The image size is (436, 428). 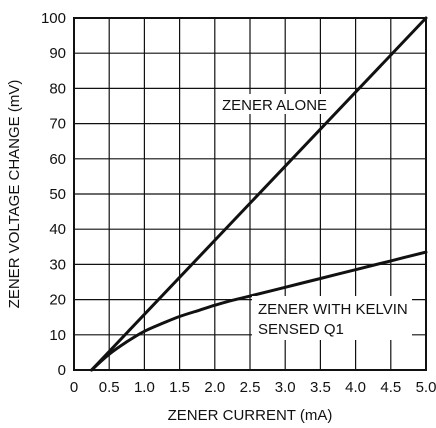 I want to click on y-tick-label: 30, so click(x=57, y=264).